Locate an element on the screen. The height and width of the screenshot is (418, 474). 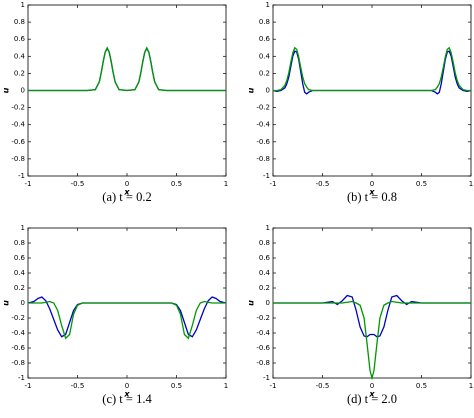
caption: (b) t = 0.8 is located at coordinates (372, 197).